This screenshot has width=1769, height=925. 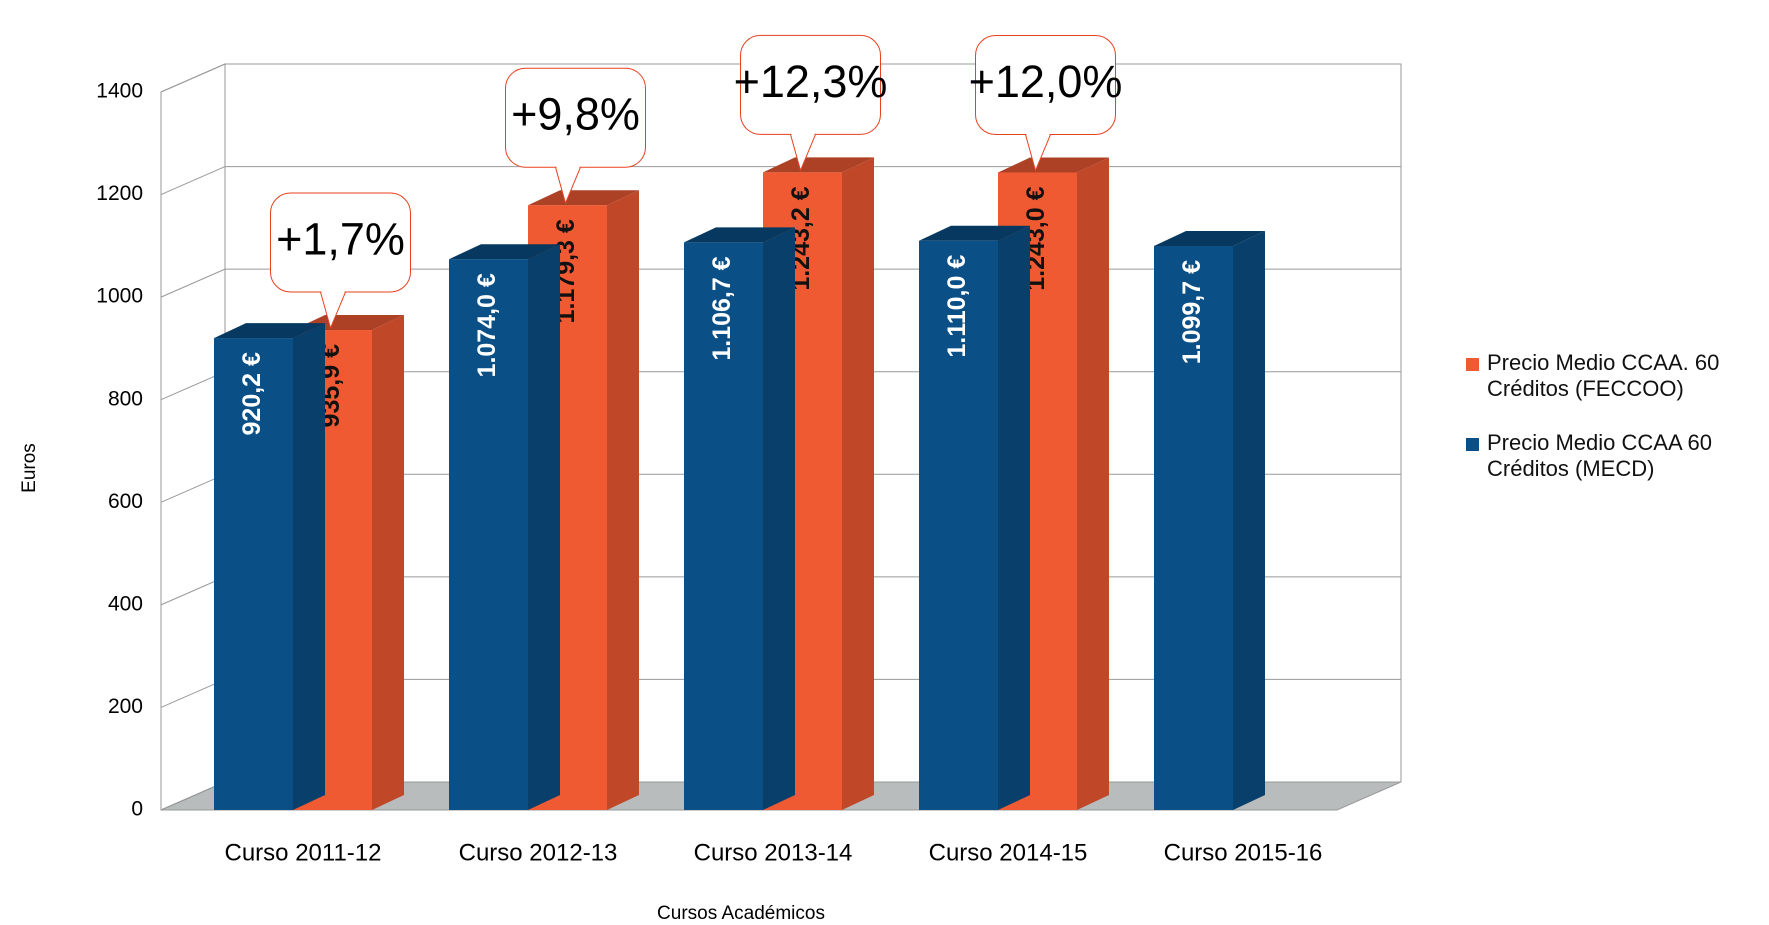 I want to click on value-label: 1.106,7 €, so click(x=722, y=308).